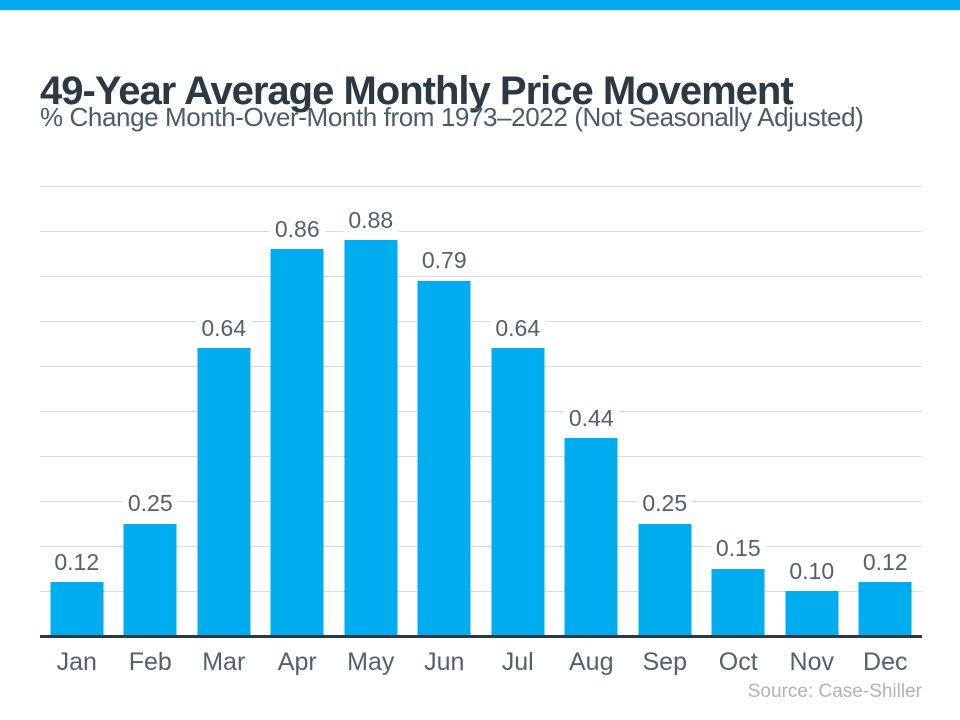  Describe the element at coordinates (150, 662) in the screenshot. I see `month-label: Feb` at that location.